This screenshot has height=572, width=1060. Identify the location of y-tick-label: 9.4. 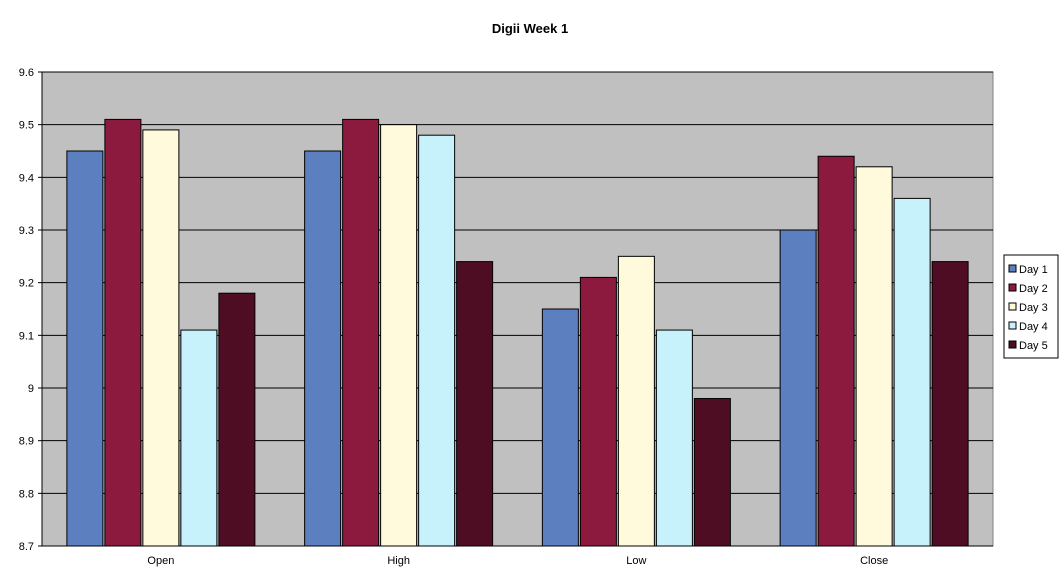
(26, 178).